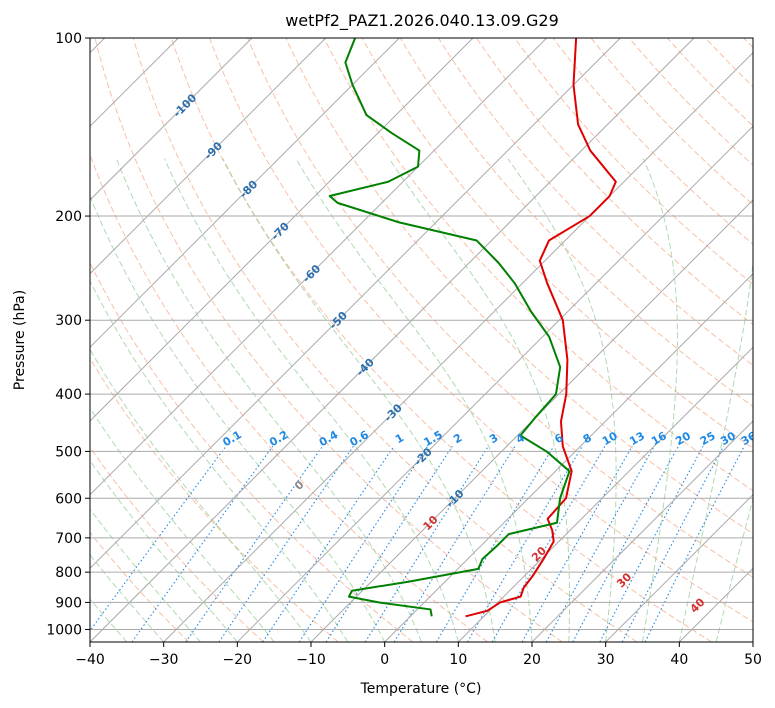 The height and width of the screenshot is (708, 775). Describe the element at coordinates (68, 539) in the screenshot. I see `y-tick-label: 700` at that location.